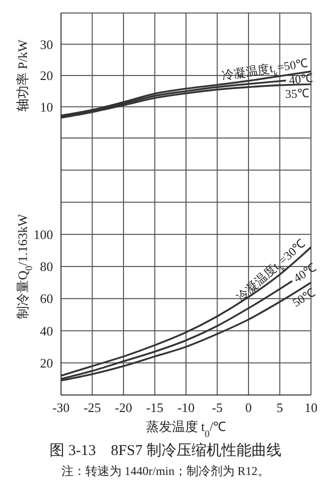 The height and width of the screenshot is (484, 331). Describe the element at coordinates (165, 451) in the screenshot. I see `text: 图 3-13 8FS7 制冷压缩机性能曲线` at that location.